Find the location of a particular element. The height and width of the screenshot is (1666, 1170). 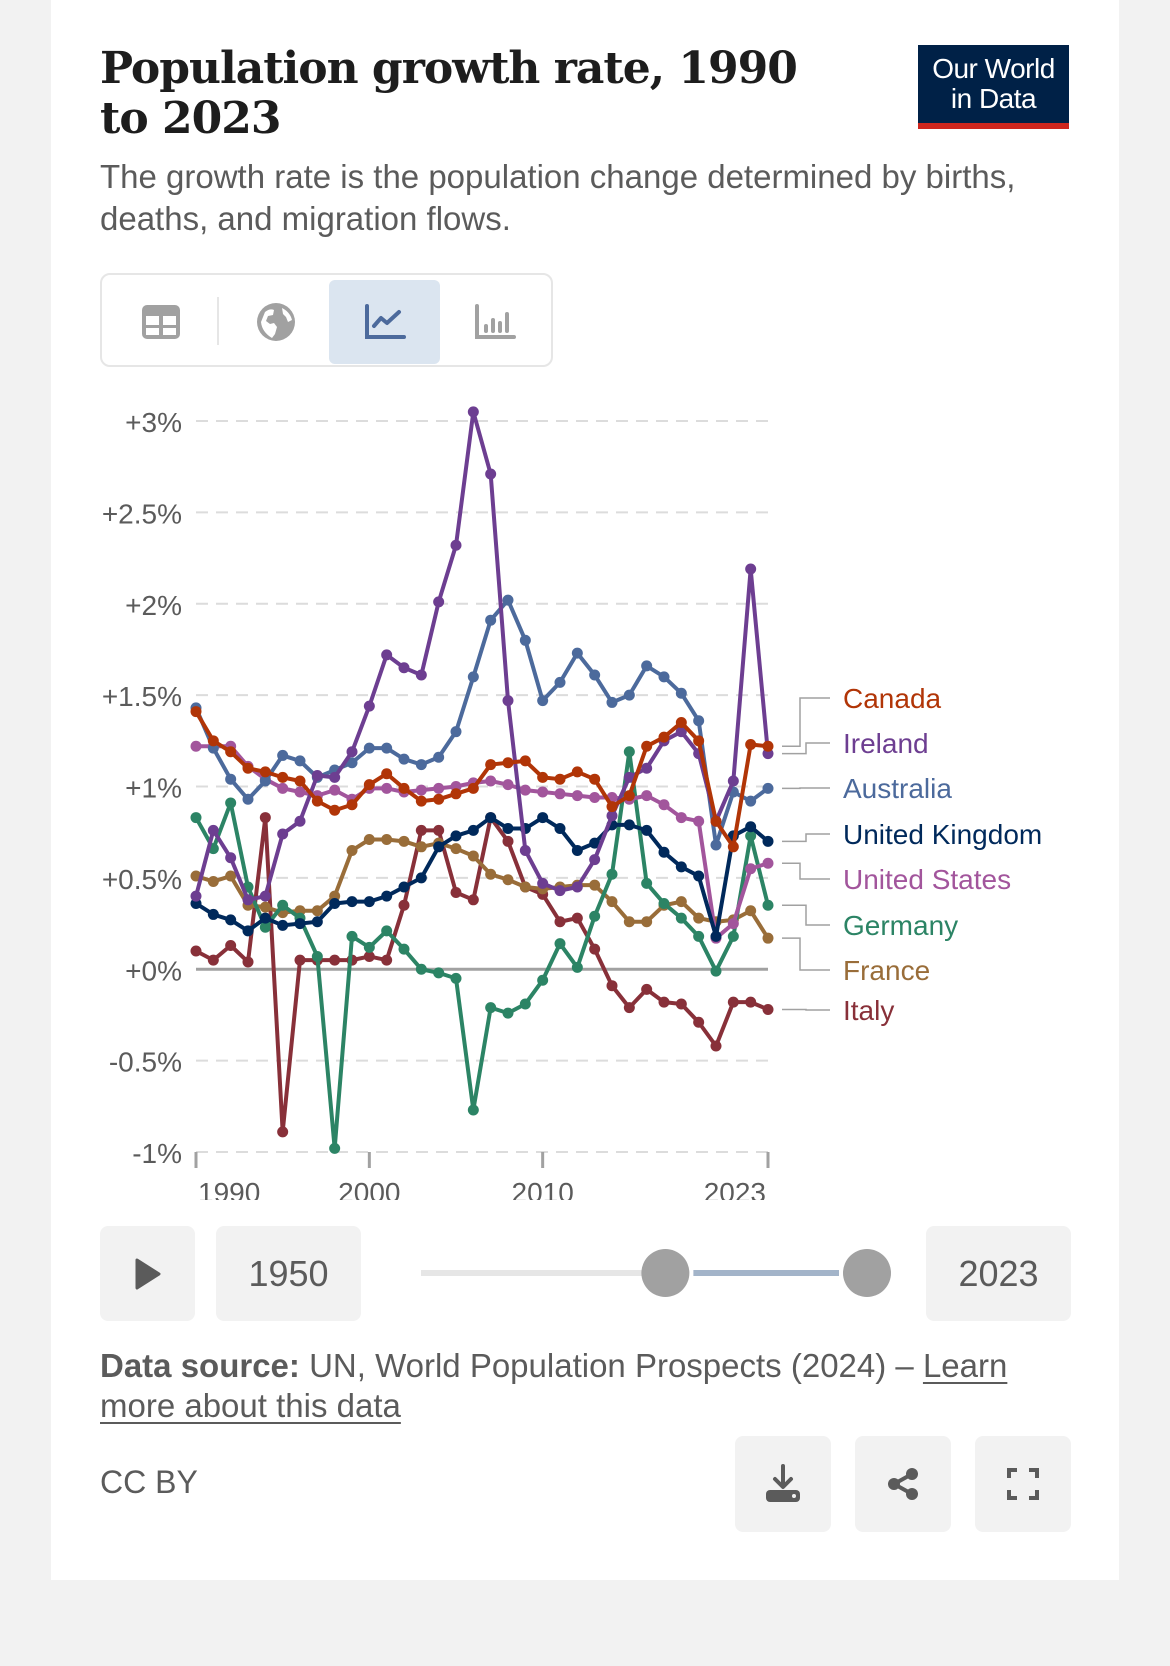

legend-label: Canada is located at coordinates (892, 698).